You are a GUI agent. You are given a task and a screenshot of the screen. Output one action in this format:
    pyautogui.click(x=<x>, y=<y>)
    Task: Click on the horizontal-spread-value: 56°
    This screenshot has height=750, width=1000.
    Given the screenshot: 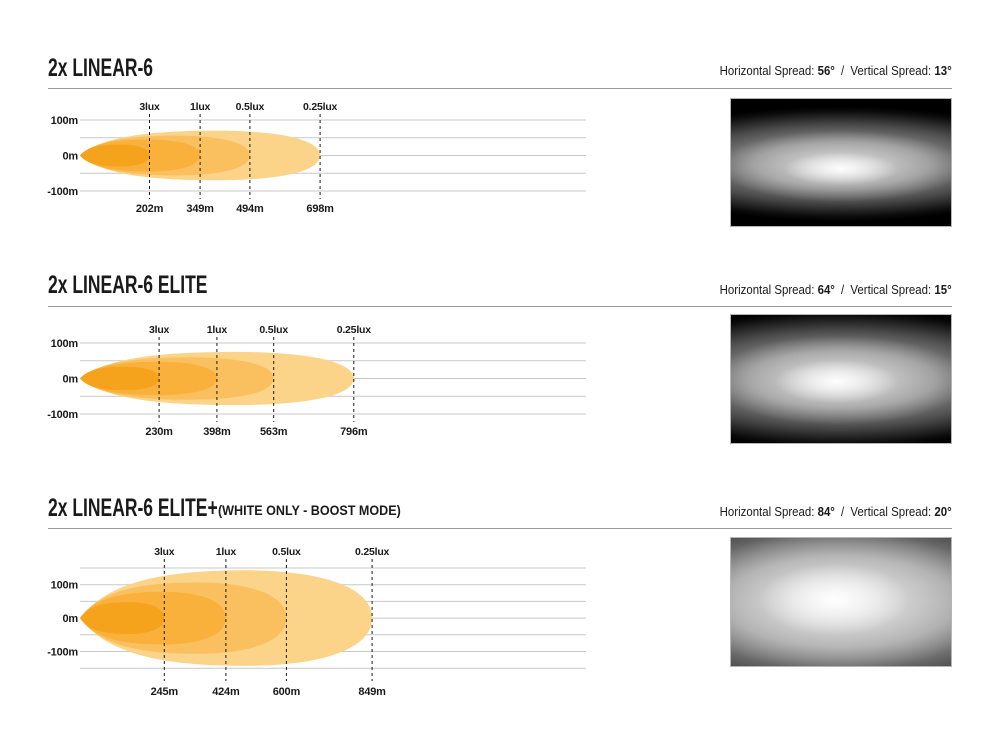 What is the action you would take?
    pyautogui.click(x=826, y=70)
    